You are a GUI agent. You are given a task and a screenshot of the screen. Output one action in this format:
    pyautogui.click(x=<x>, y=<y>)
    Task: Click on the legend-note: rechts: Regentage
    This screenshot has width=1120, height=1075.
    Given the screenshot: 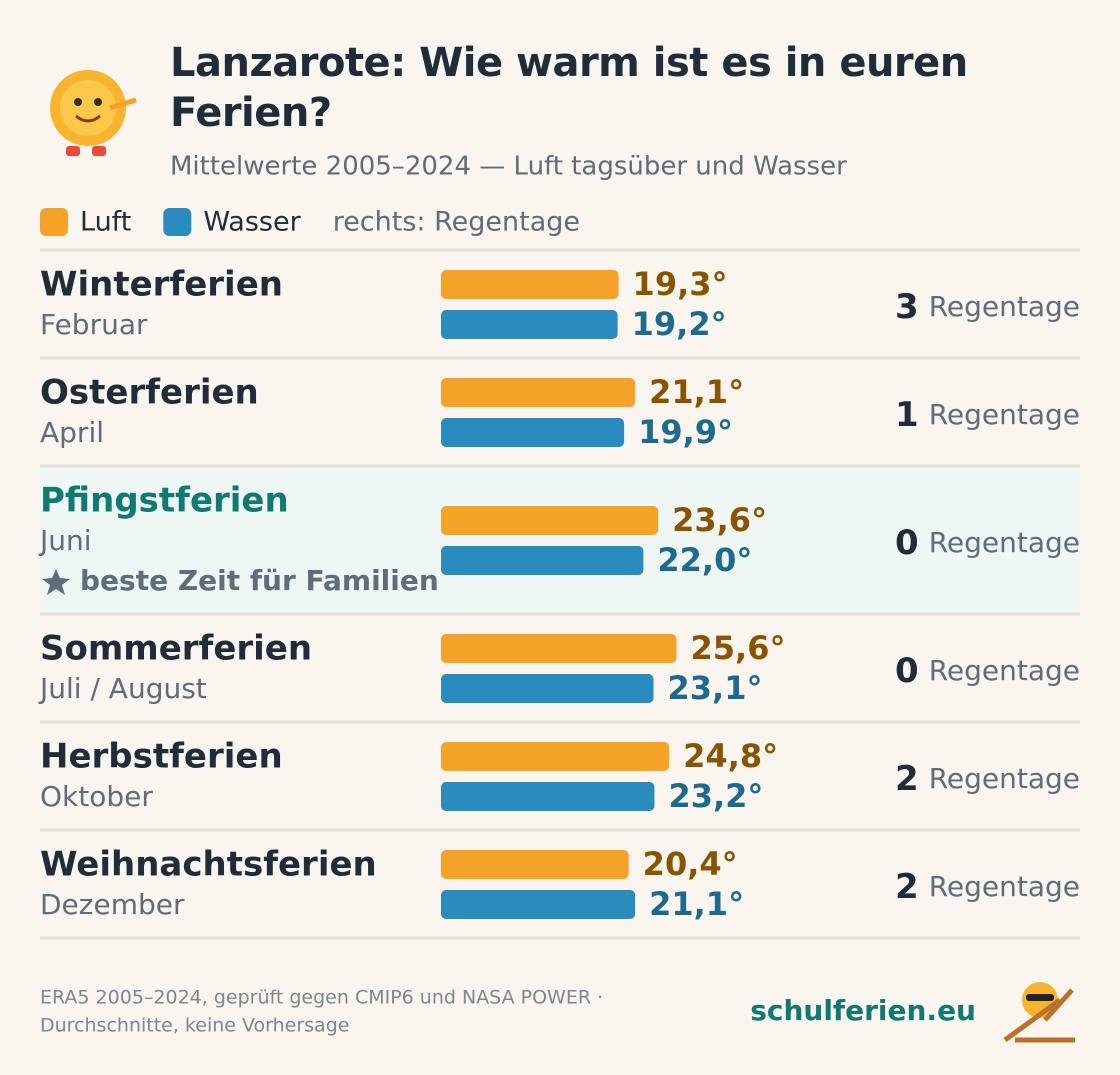 What is the action you would take?
    pyautogui.click(x=456, y=222)
    